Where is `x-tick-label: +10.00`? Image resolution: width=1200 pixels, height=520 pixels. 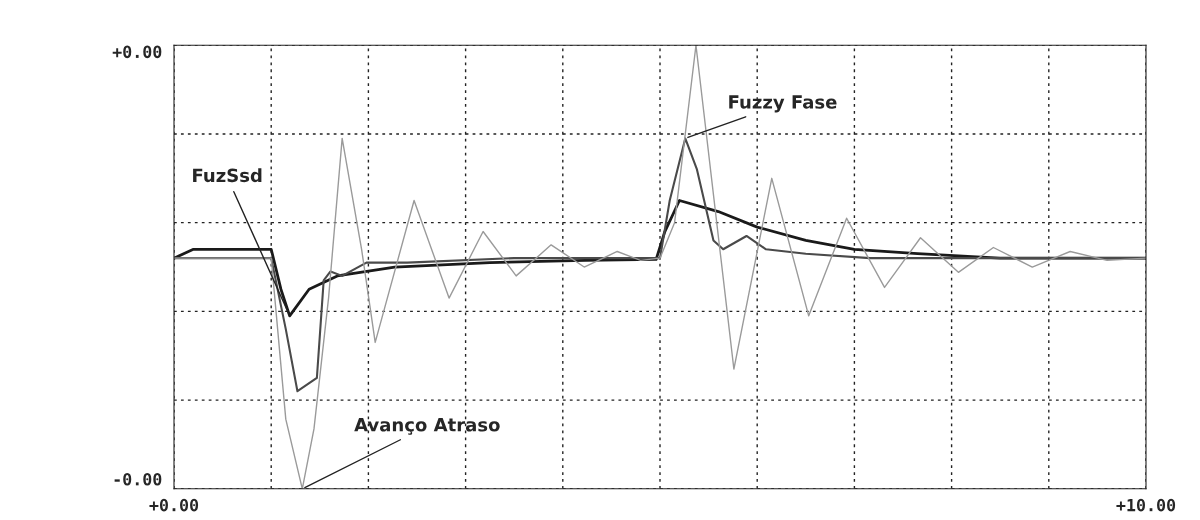 x-tick-label: +10.00 is located at coordinates (1146, 505).